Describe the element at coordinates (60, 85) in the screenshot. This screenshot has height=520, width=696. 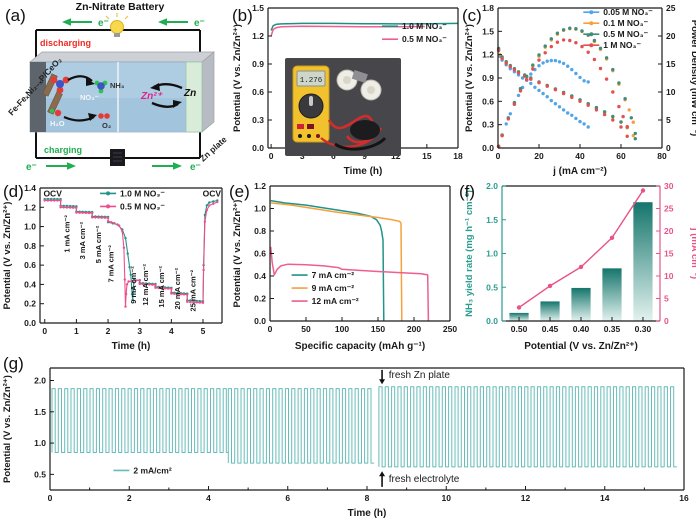
I see `nitrate-molecule` at that location.